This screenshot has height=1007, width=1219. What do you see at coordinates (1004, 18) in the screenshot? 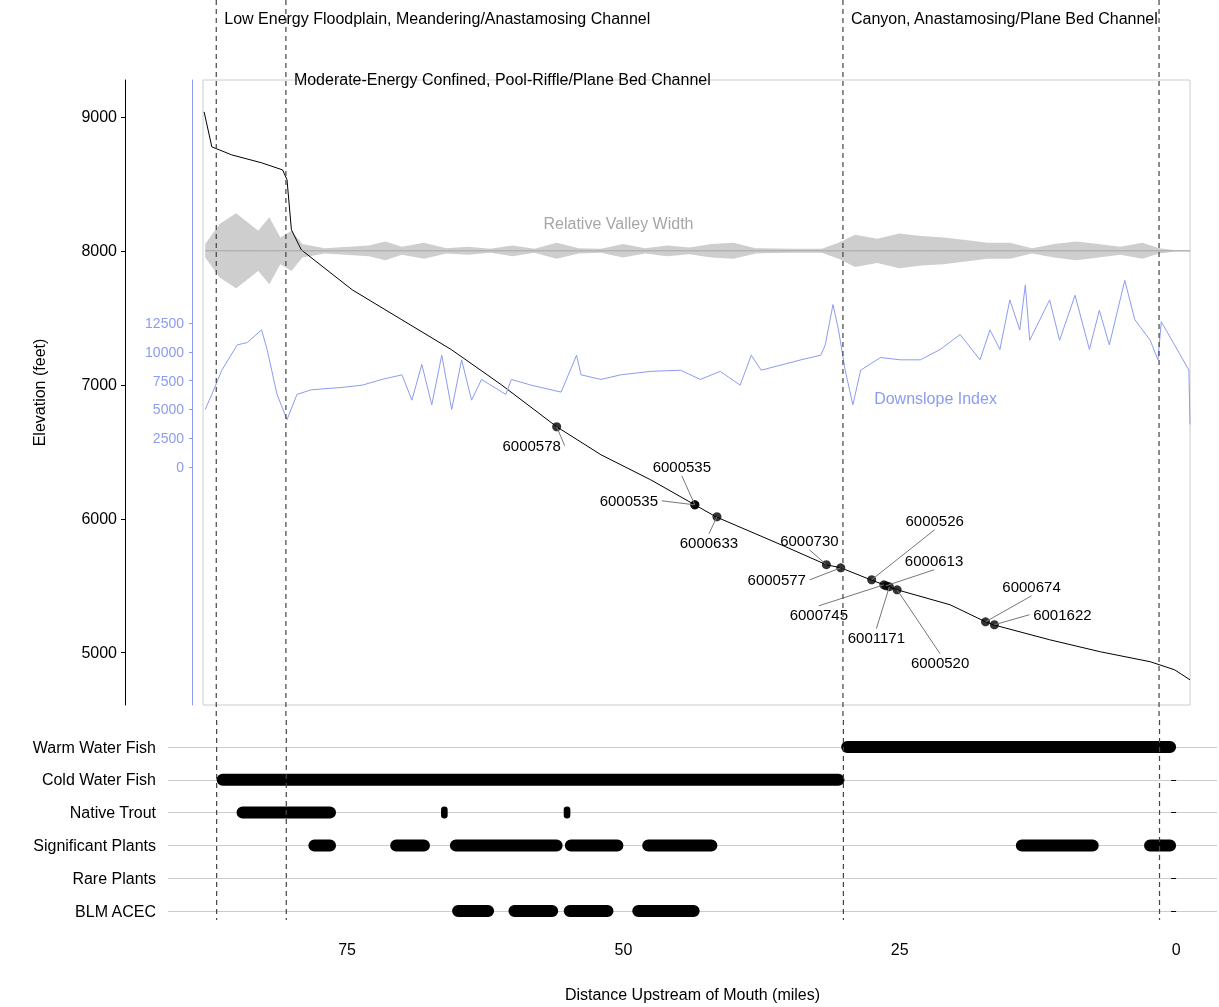
I see `ref-line-label: Canyon, Anastamosing/Plane Bed Channel` at bounding box center [1004, 18].